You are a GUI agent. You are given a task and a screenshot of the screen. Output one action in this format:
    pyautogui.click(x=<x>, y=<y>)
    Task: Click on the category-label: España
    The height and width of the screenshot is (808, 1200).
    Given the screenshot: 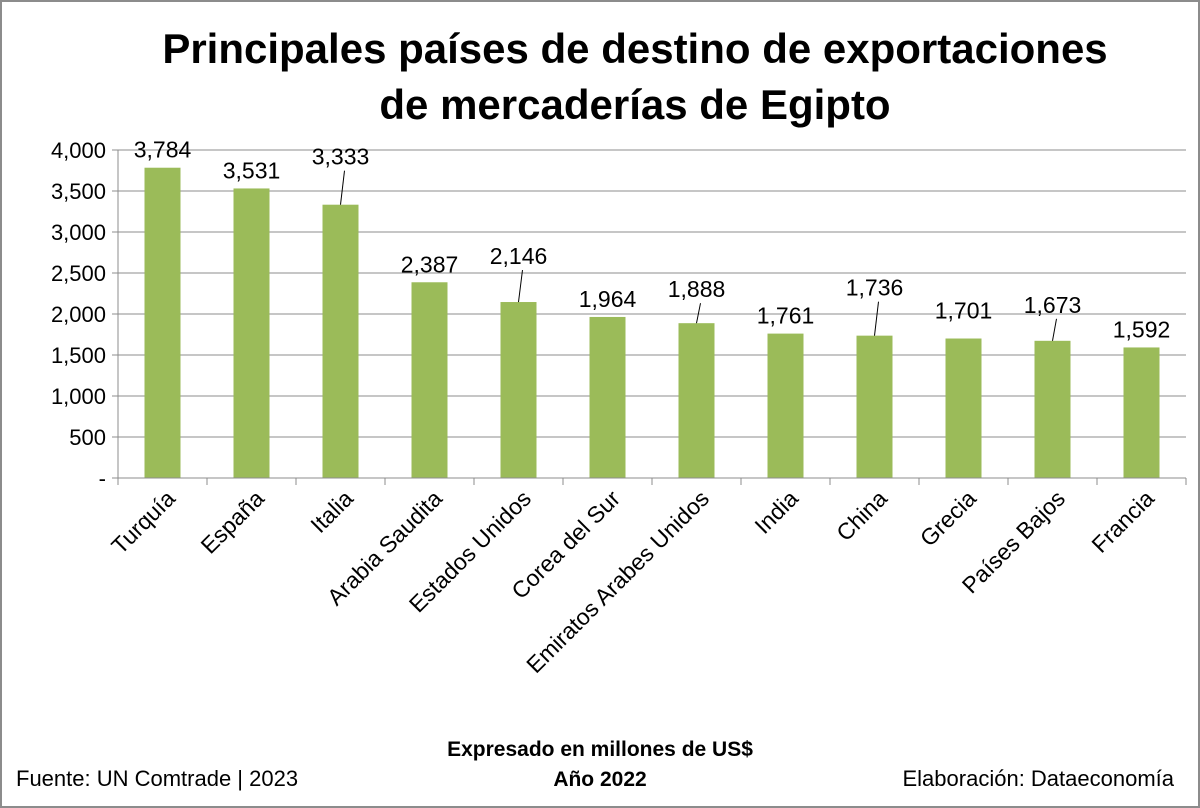 What is the action you would take?
    pyautogui.click(x=232, y=522)
    